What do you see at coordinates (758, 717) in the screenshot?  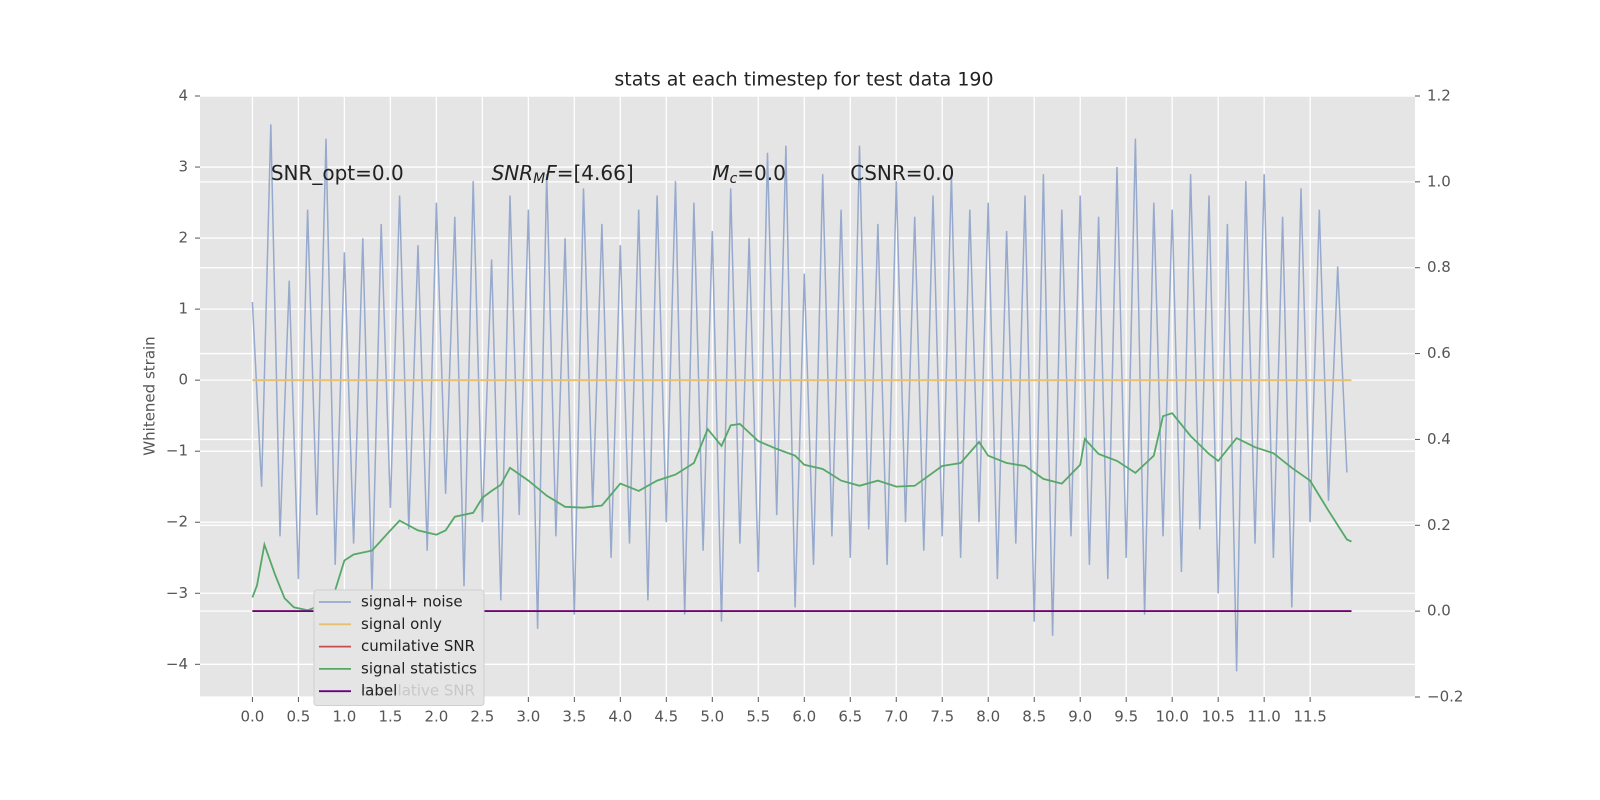 I see `x-tick-label: 5.5` at bounding box center [758, 717].